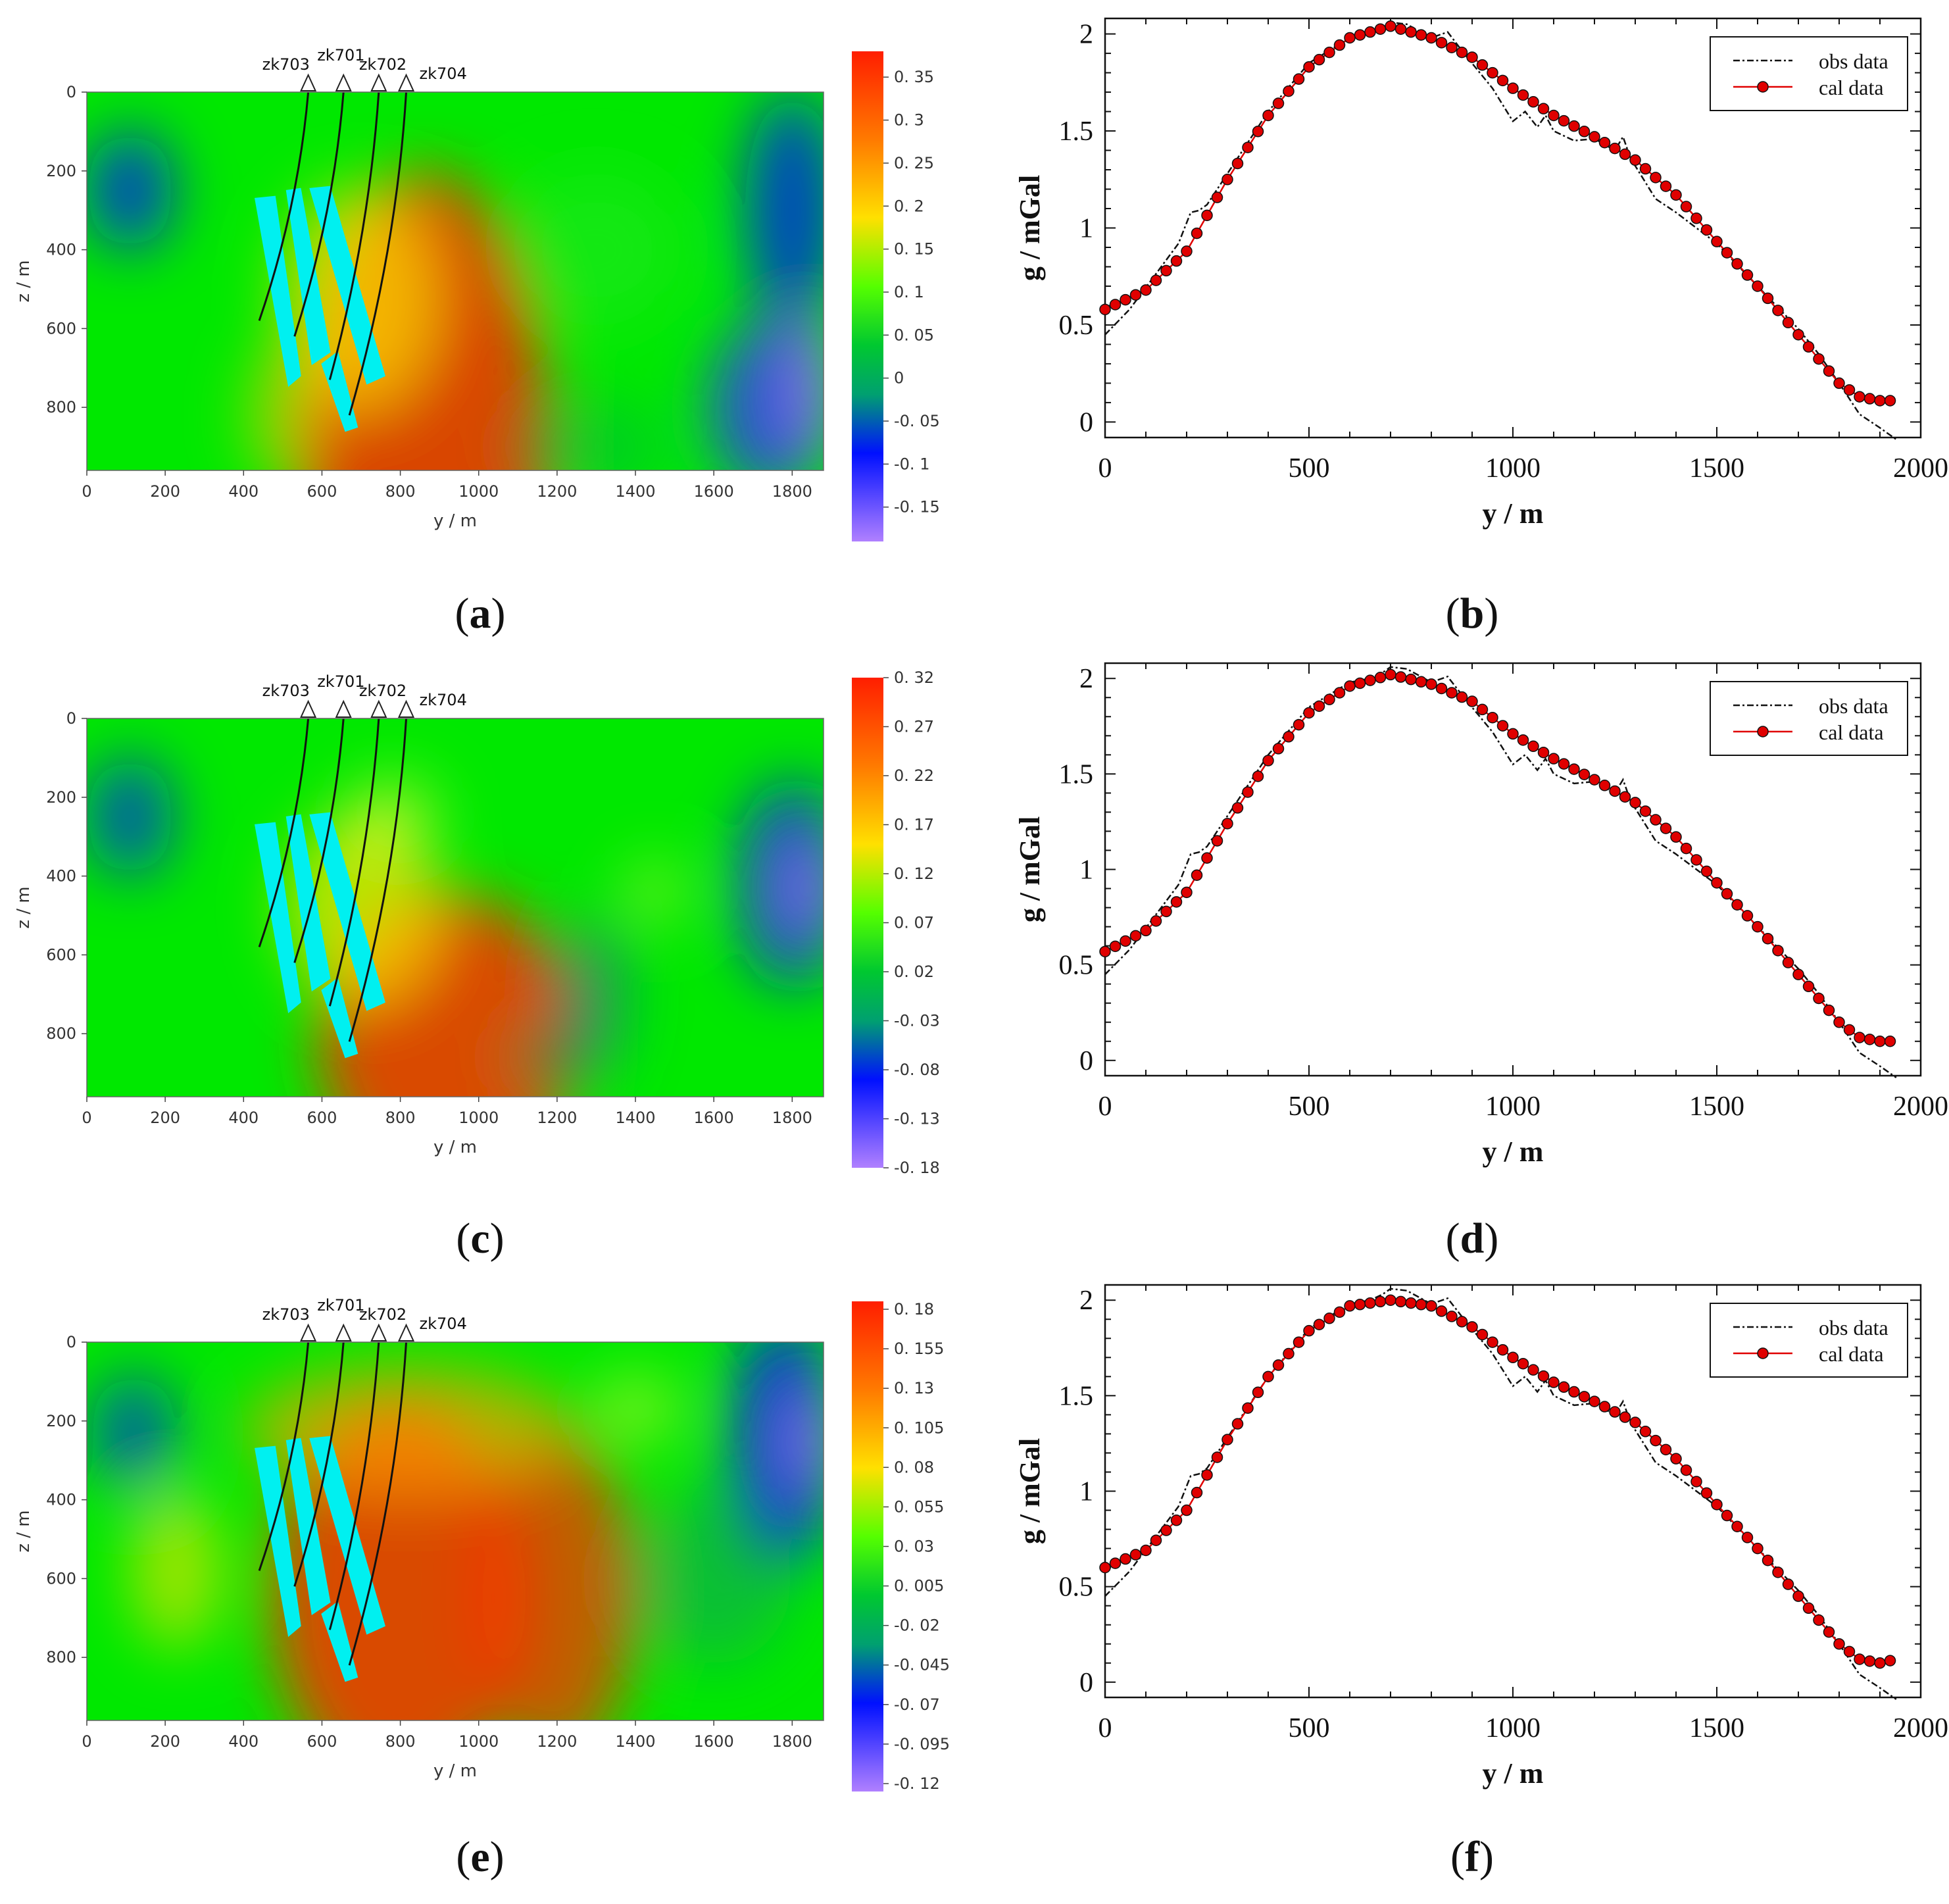  Describe the element at coordinates (557, 1118) in the screenshot. I see `x-tick-label: 1200` at that location.